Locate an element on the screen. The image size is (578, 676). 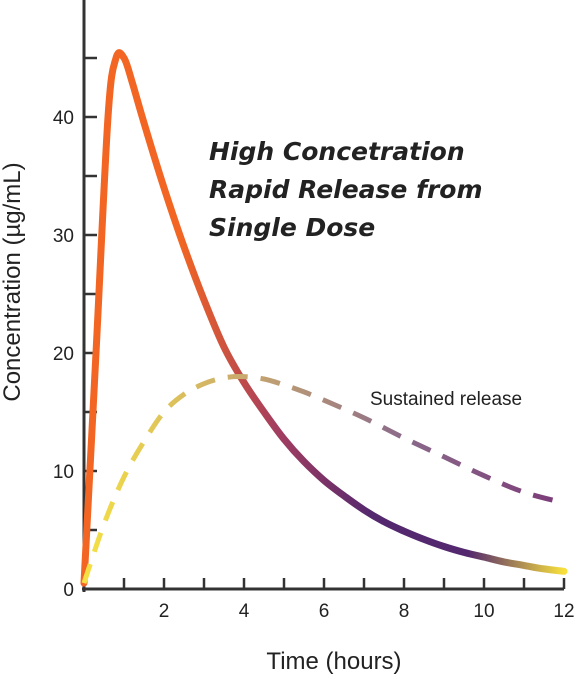
single-dose-annotation-line: Single Dose is located at coordinates (292, 227).